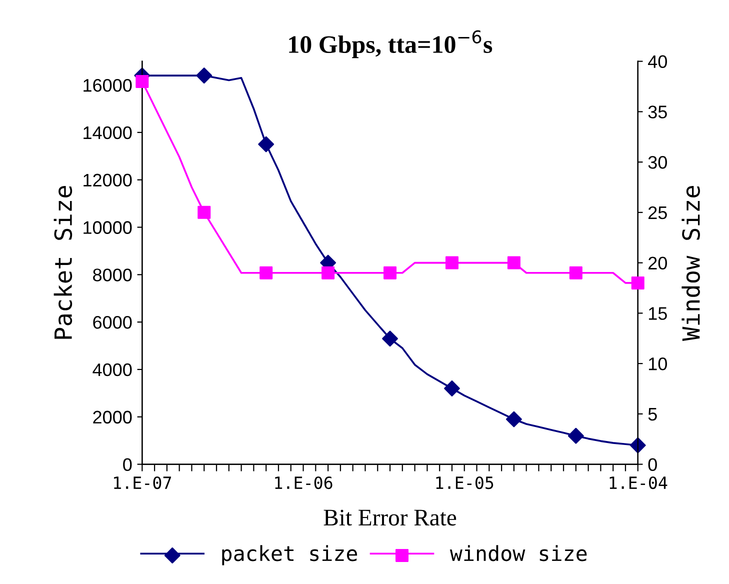 The image size is (729, 584). Describe the element at coordinates (657, 363) in the screenshot. I see `y2-tick-label: 10` at that location.